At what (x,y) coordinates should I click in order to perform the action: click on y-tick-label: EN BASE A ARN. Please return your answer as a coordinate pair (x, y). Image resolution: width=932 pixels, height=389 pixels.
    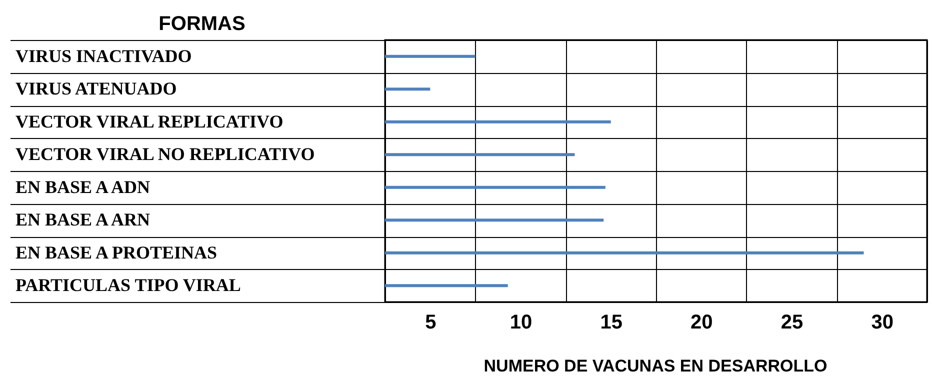
    Looking at the image, I should click on (83, 220).